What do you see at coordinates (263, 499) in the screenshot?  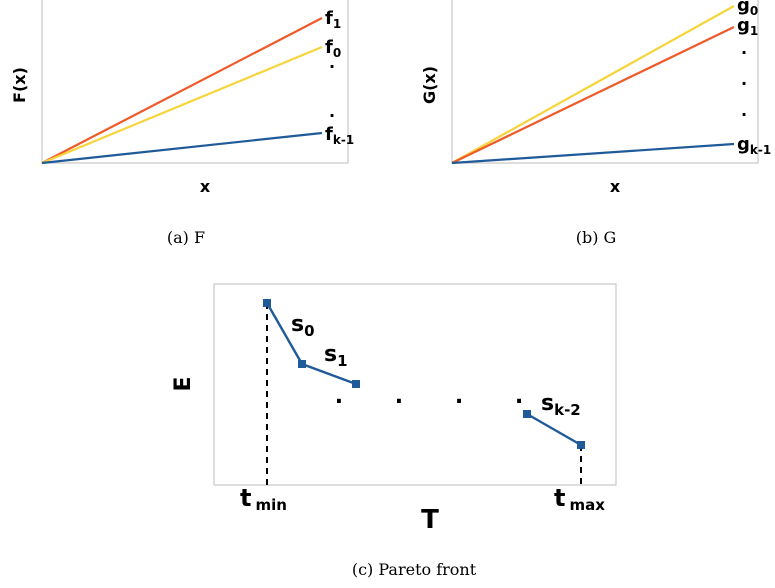 I see `label-tmin: t min` at bounding box center [263, 499].